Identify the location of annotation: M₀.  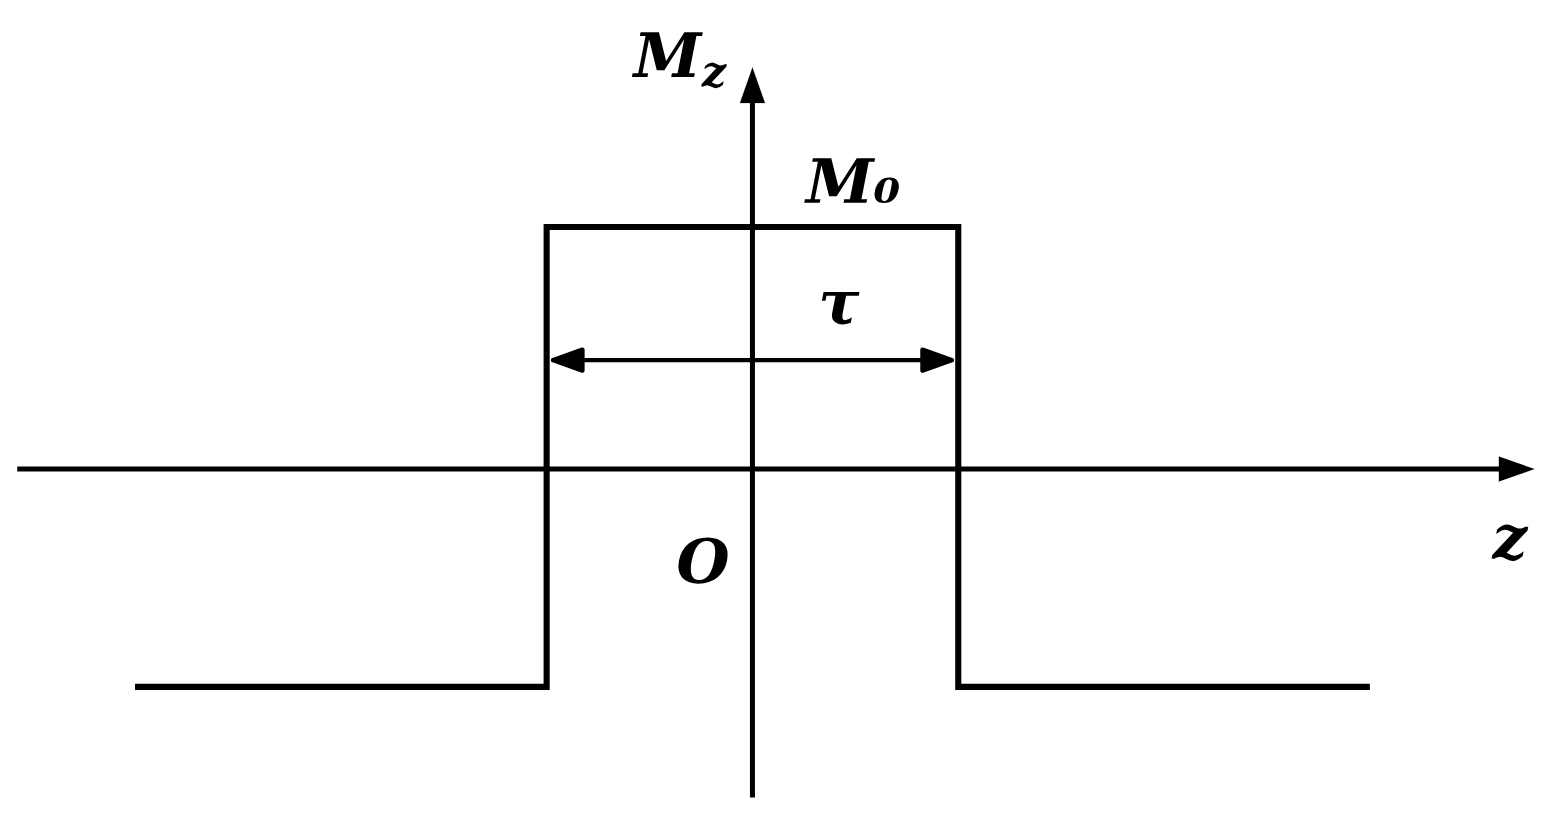
(851, 181).